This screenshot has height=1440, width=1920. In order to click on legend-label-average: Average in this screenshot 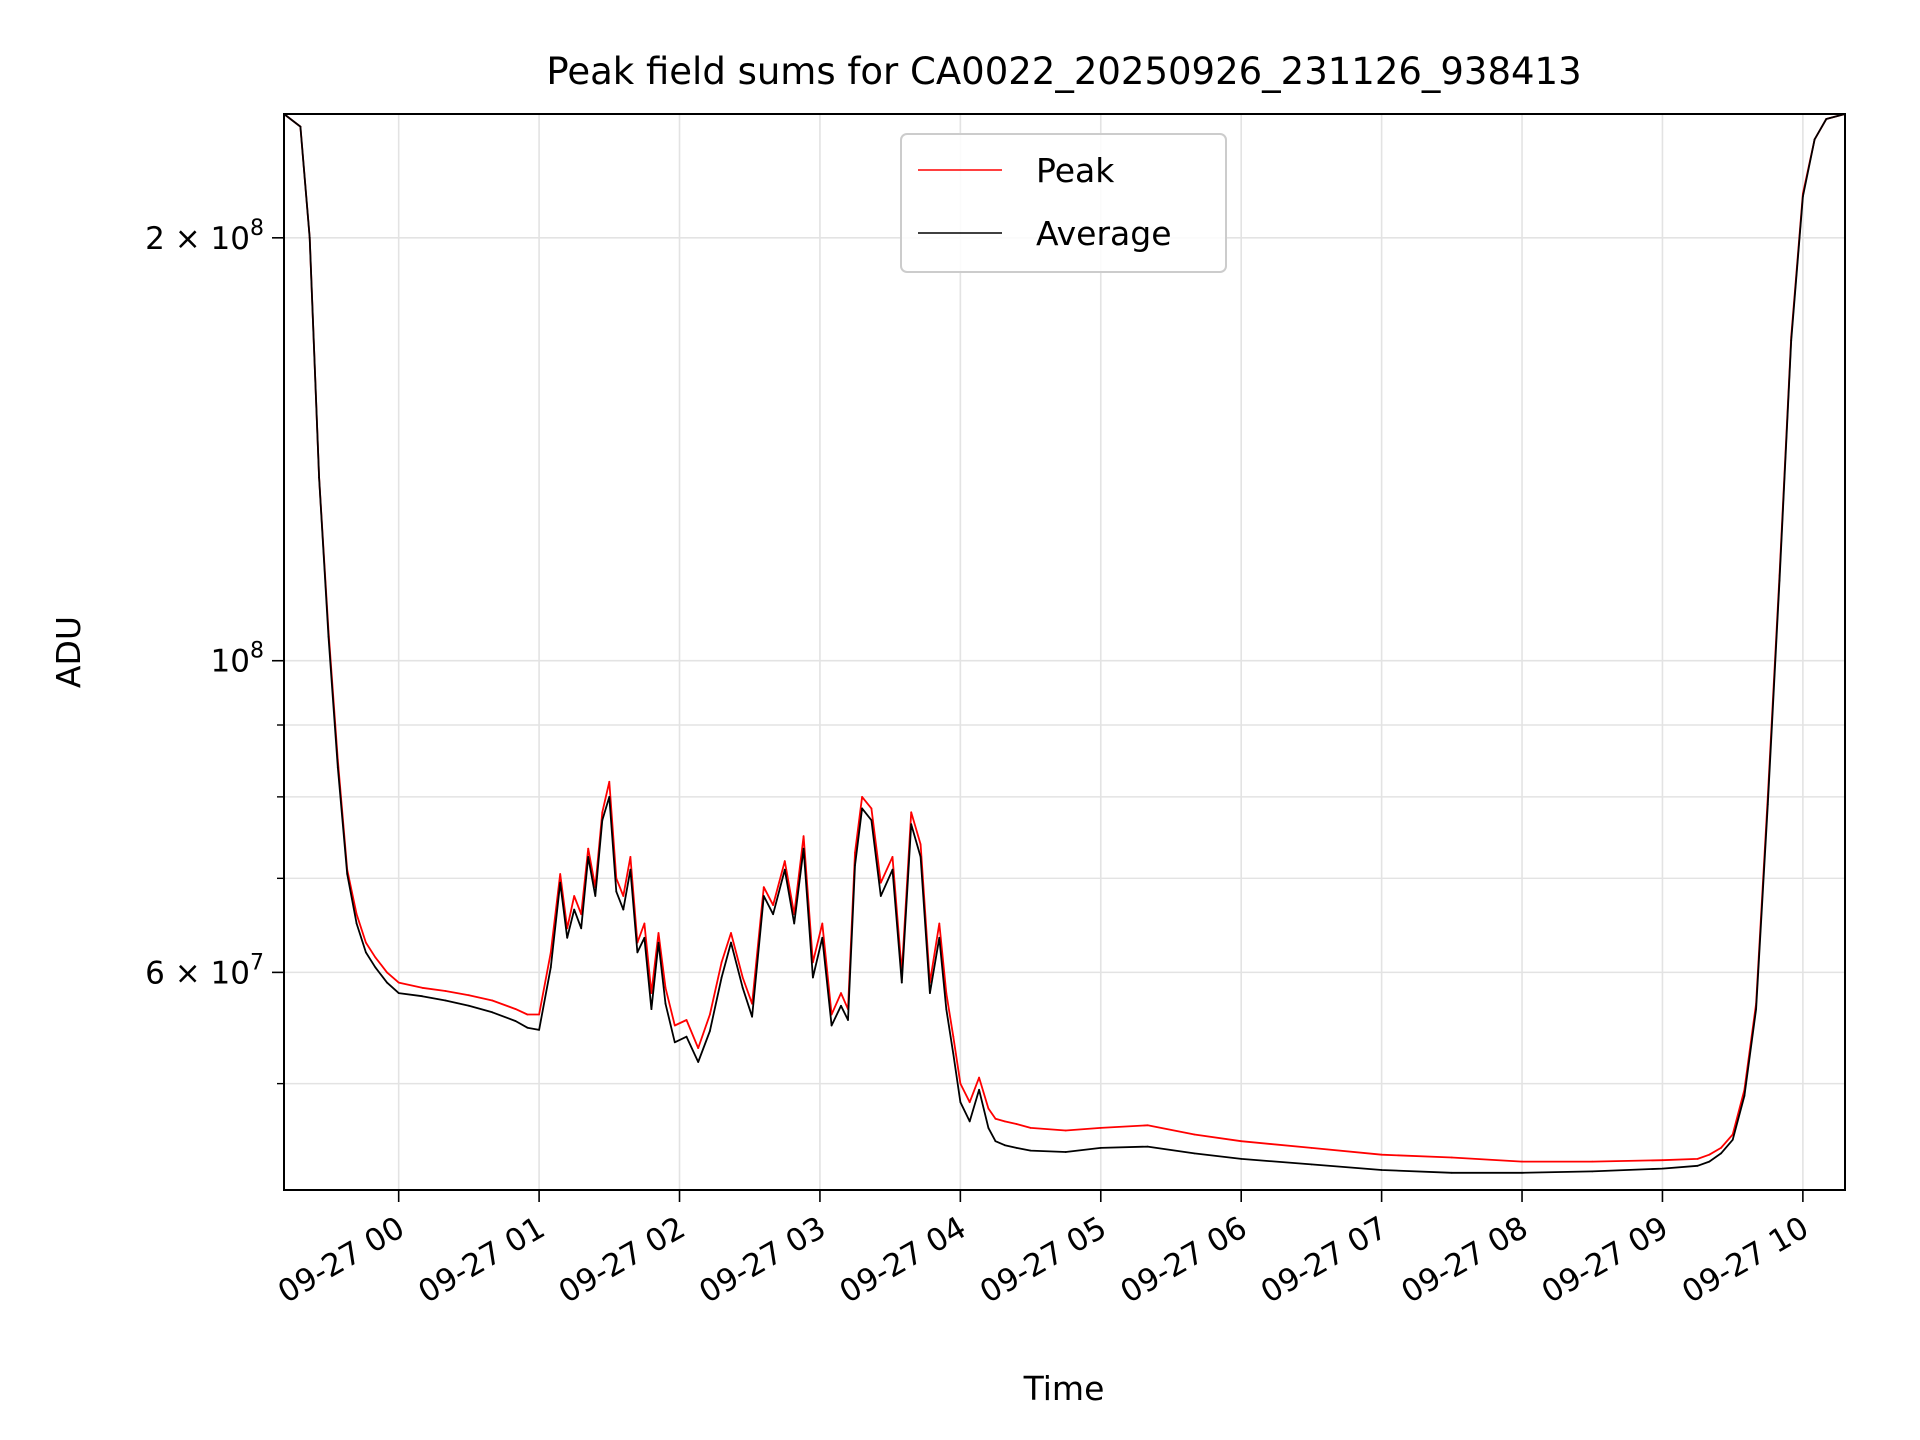, I will do `click(1104, 233)`.